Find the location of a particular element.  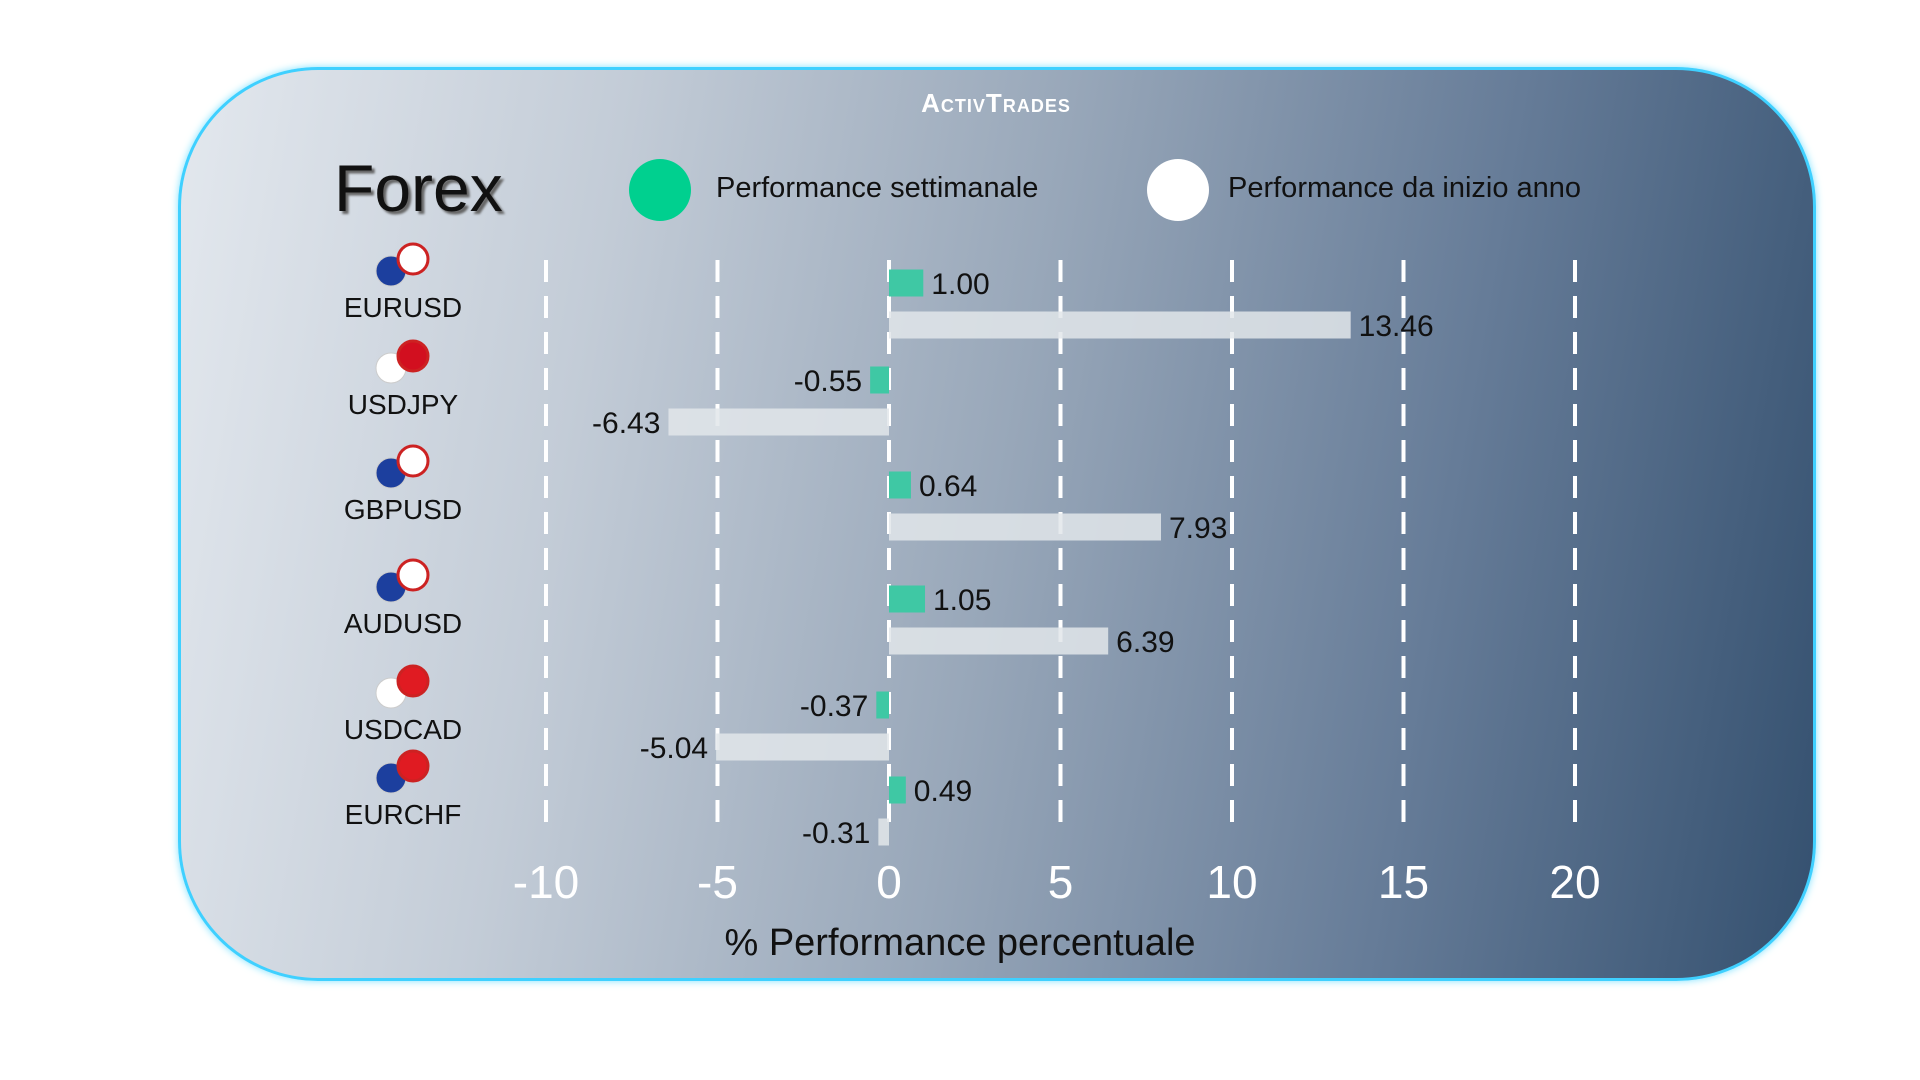

x-tick-label: 0 is located at coordinates (889, 882).